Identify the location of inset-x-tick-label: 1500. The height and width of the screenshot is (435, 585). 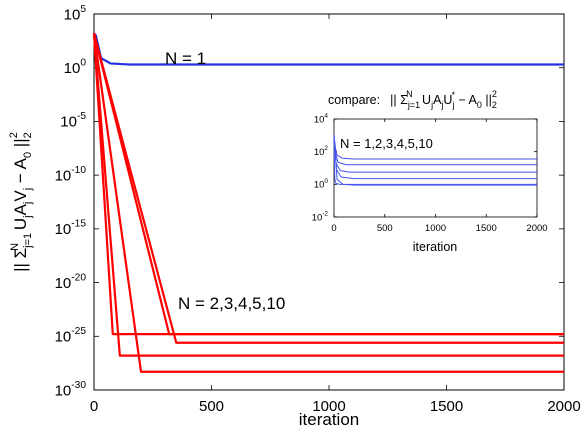
(486, 228).